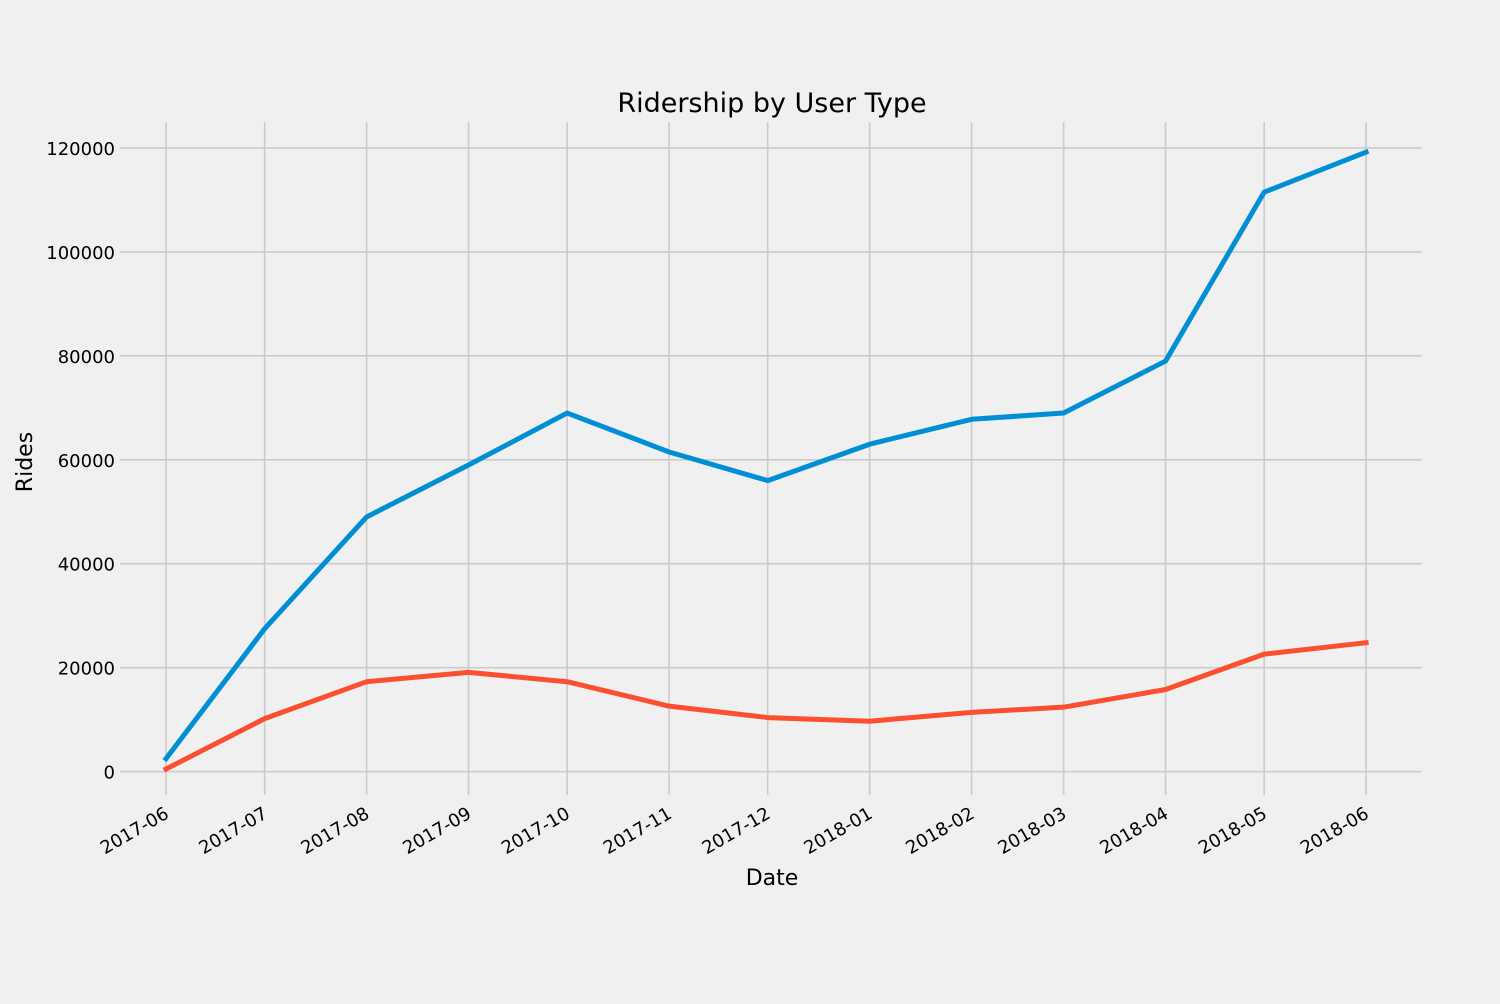 The width and height of the screenshot is (1500, 1004). What do you see at coordinates (437, 831) in the screenshot?
I see `x-tick-label: 2017-09` at bounding box center [437, 831].